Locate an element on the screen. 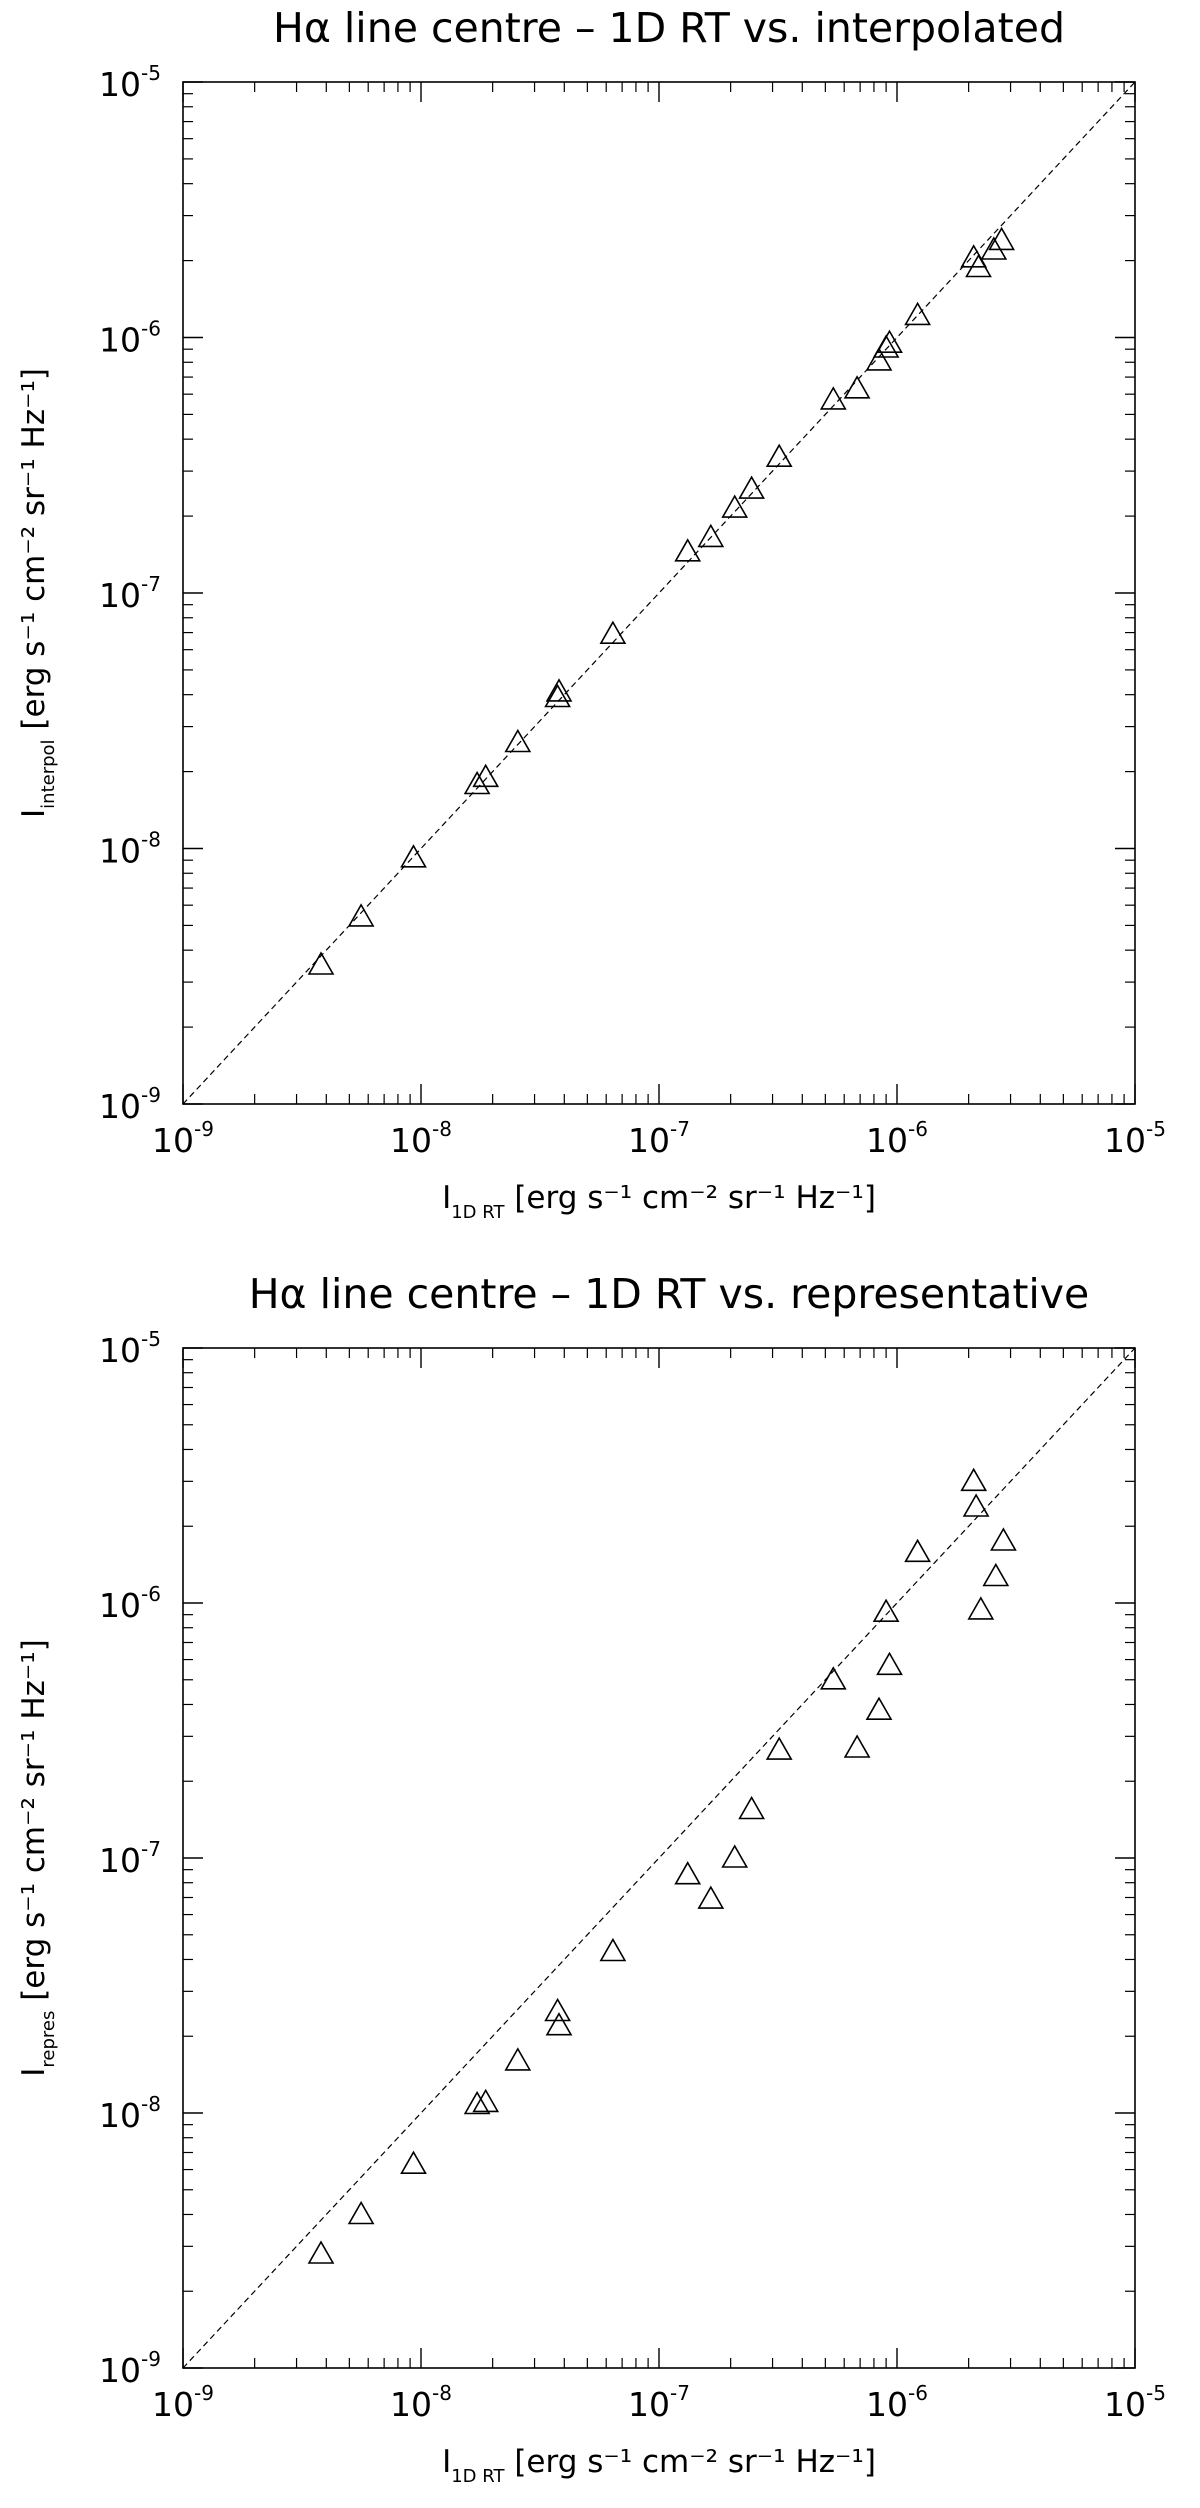  y-axis-label: Iinterpol [erg s⁻¹ cm⁻² sr⁻¹ Hz⁻¹] is located at coordinates (37, 593).